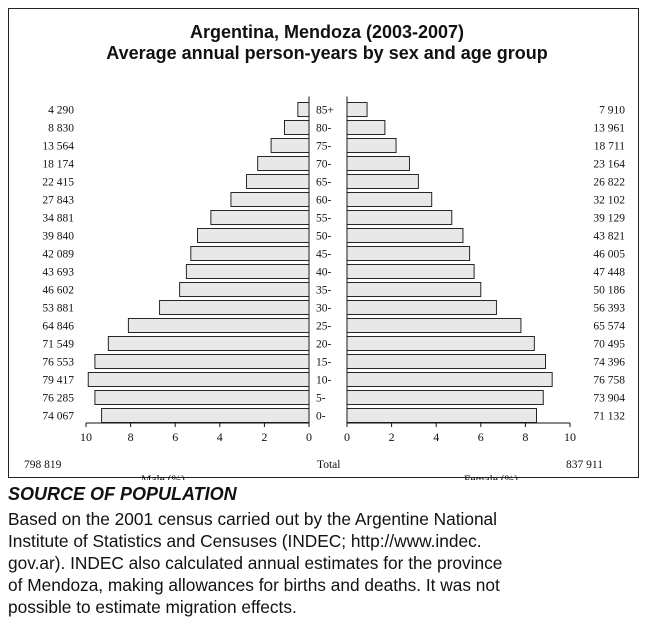 The height and width of the screenshot is (644, 654). Describe the element at coordinates (61, 129) in the screenshot. I see `male-count-label: 8 830` at that location.